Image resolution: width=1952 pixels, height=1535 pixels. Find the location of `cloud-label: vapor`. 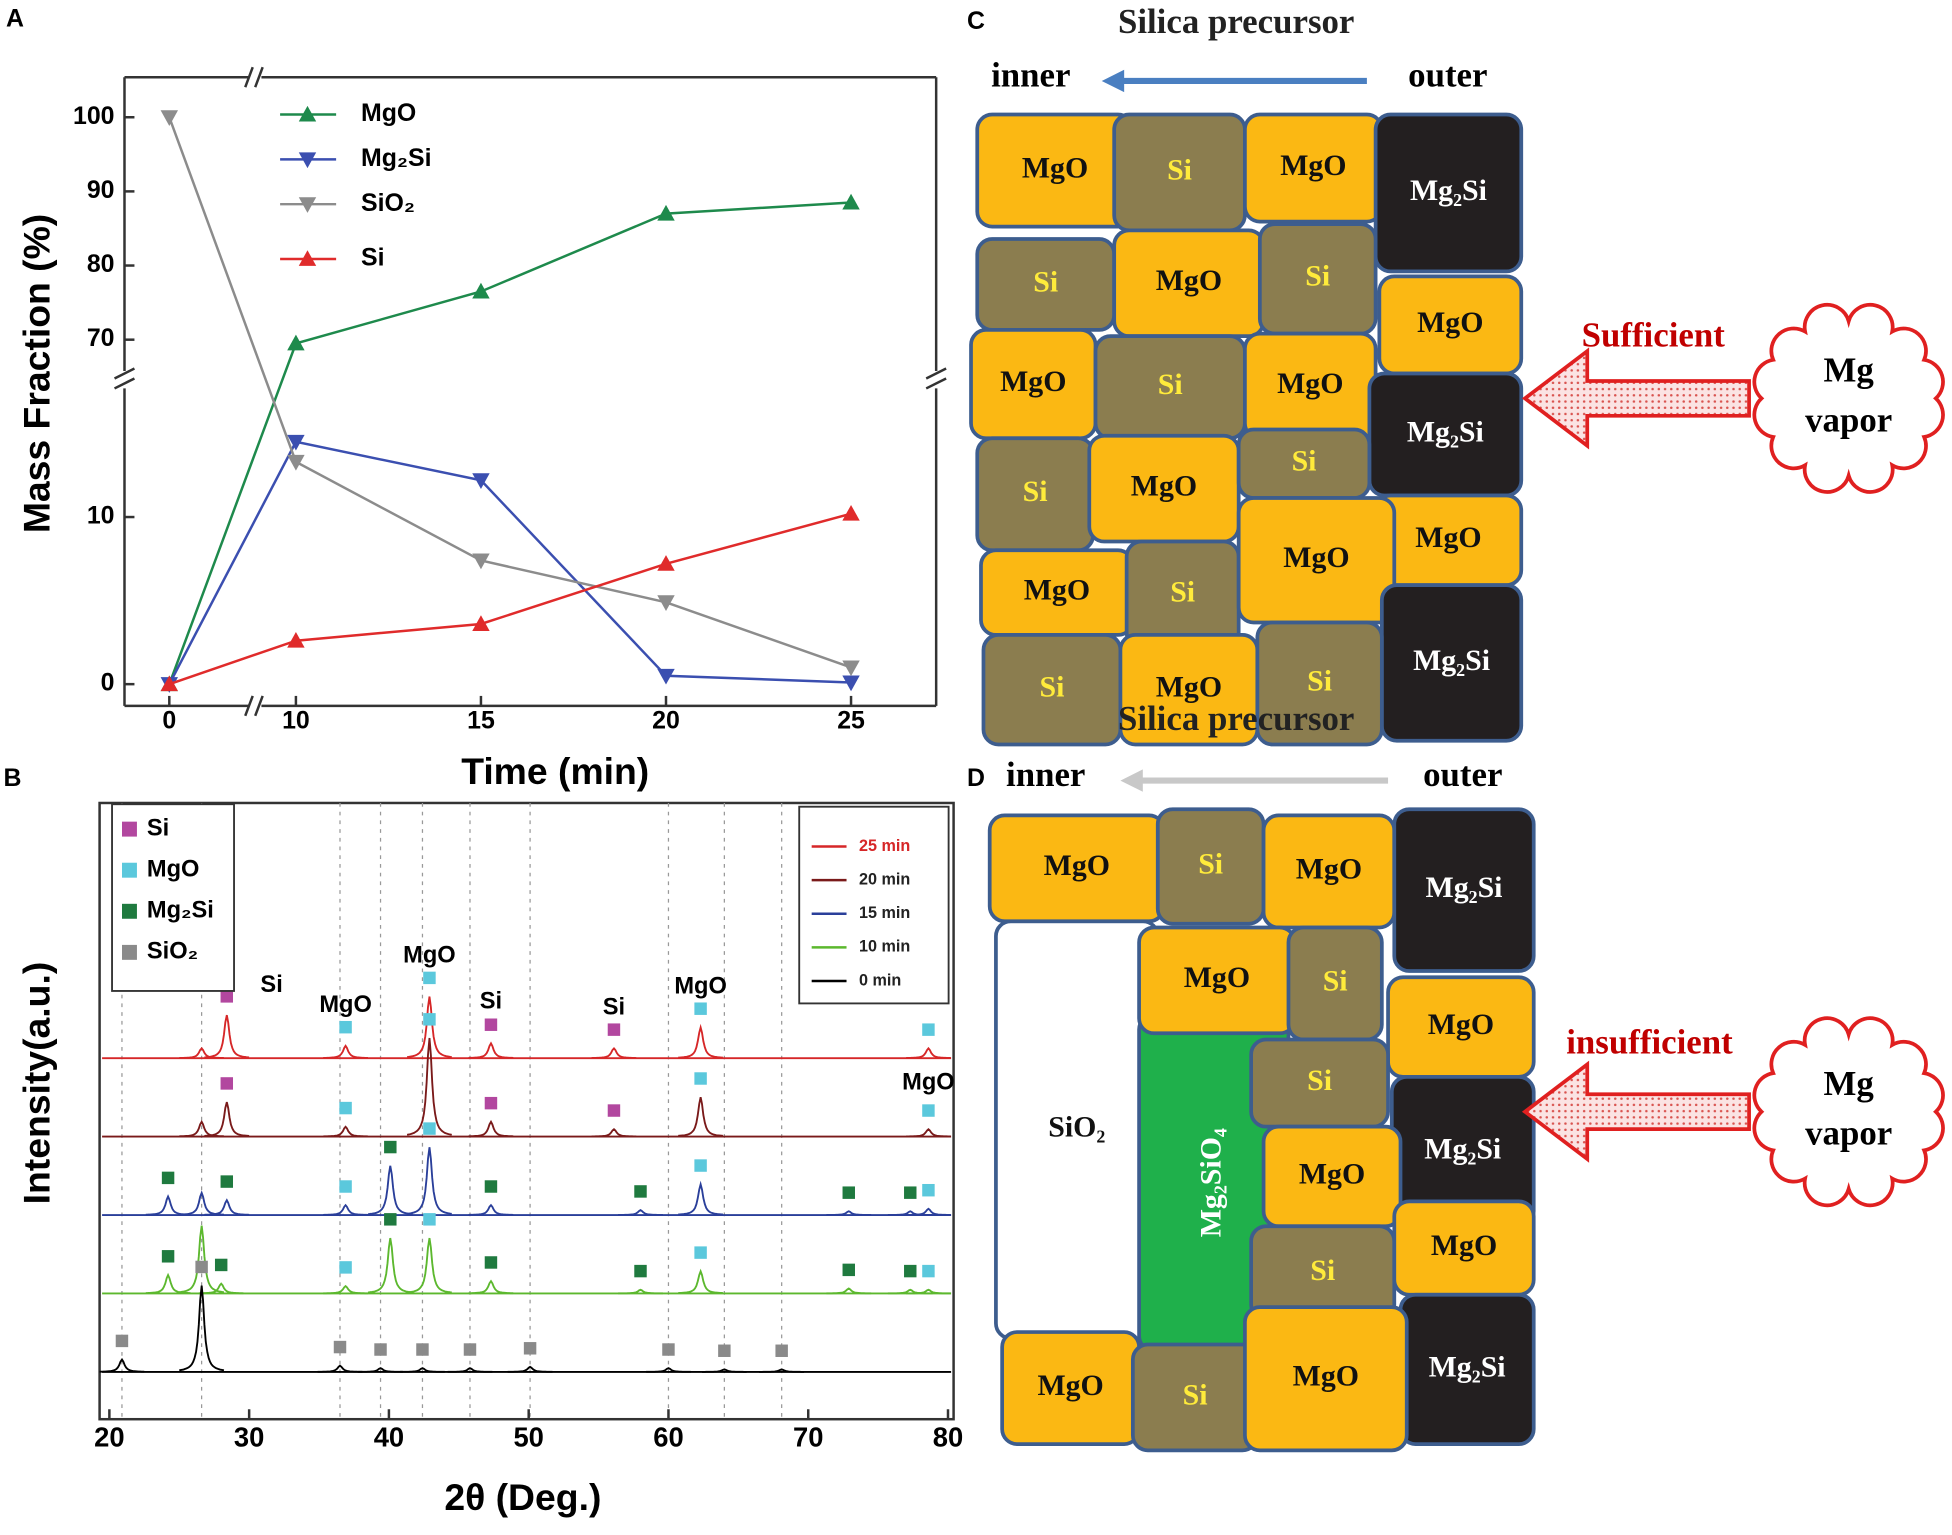

cloud-label: vapor is located at coordinates (1848, 419).